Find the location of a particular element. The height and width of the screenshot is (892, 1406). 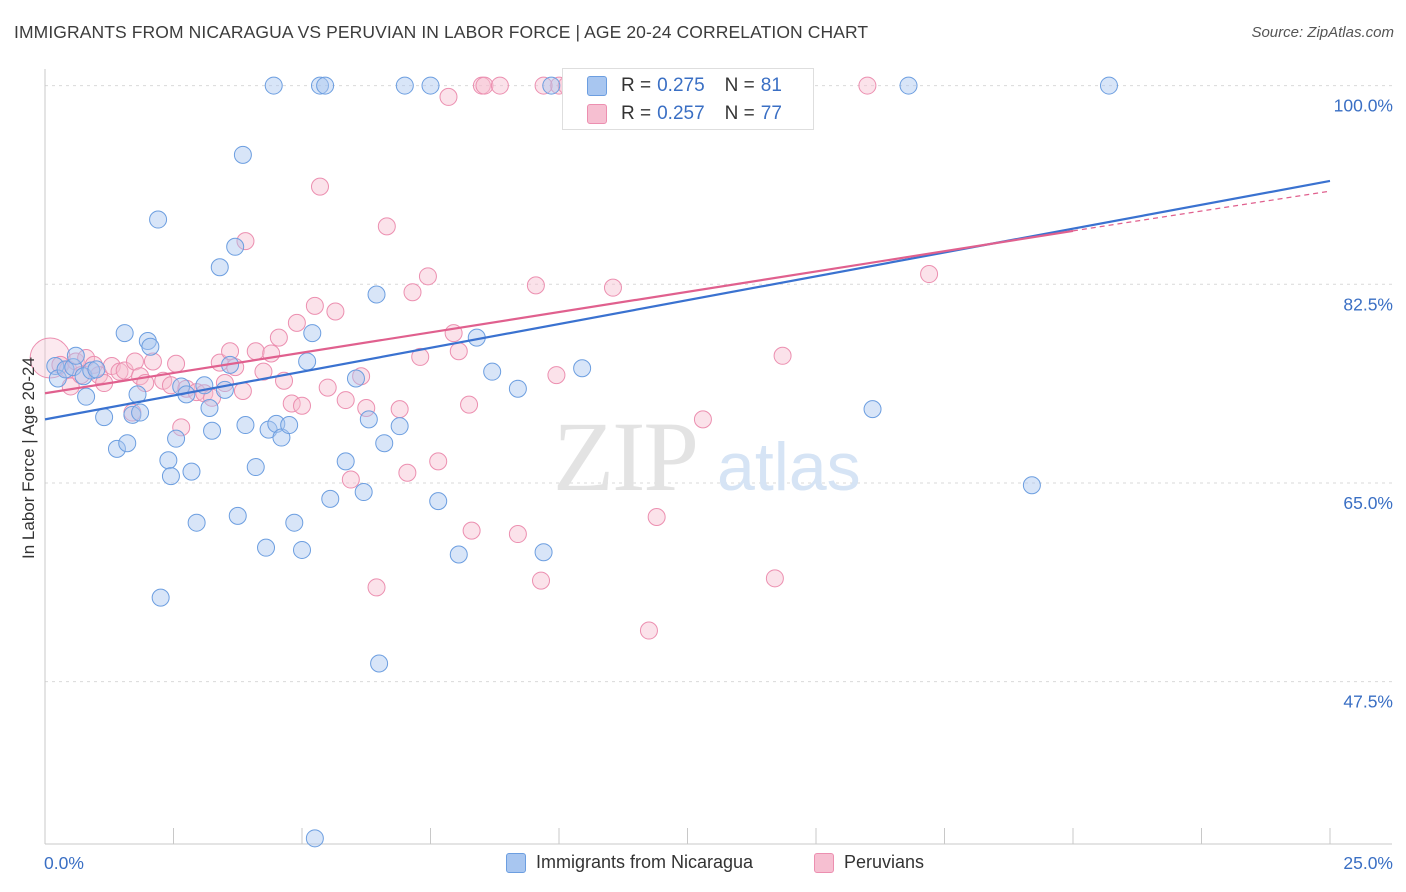

watermark-zip: ZIP is located at coordinates (625, 456).